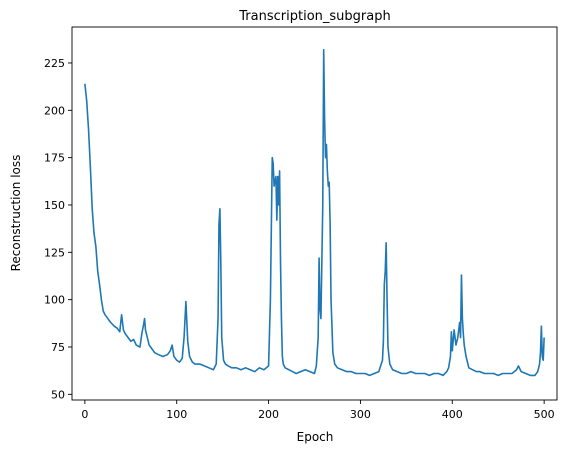  I want to click on y-tick-label: 150, so click(54, 205).